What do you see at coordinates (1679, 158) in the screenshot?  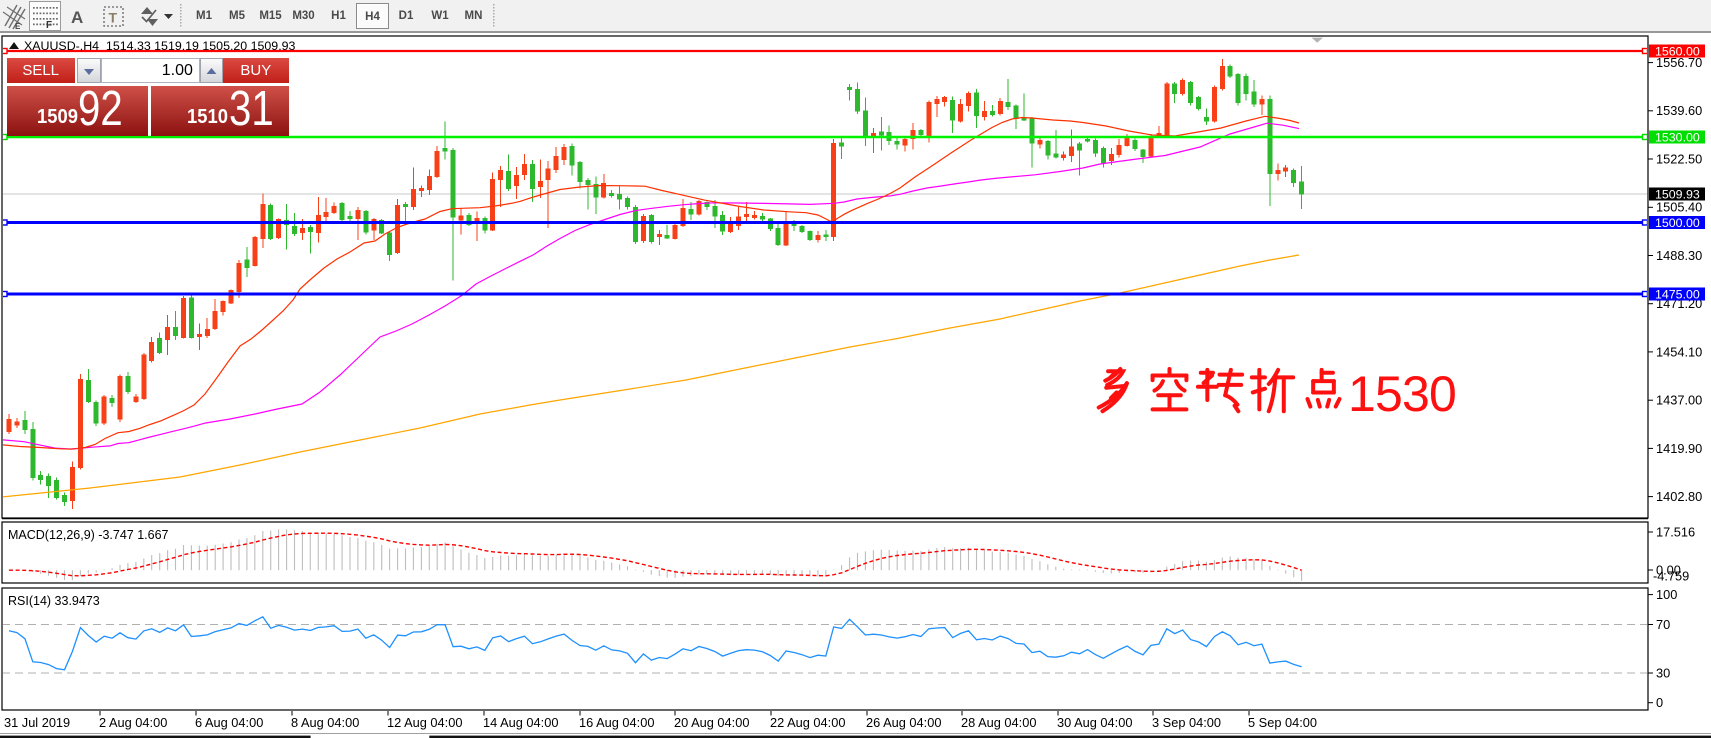 I see `svg-text: 1522.50` at bounding box center [1679, 158].